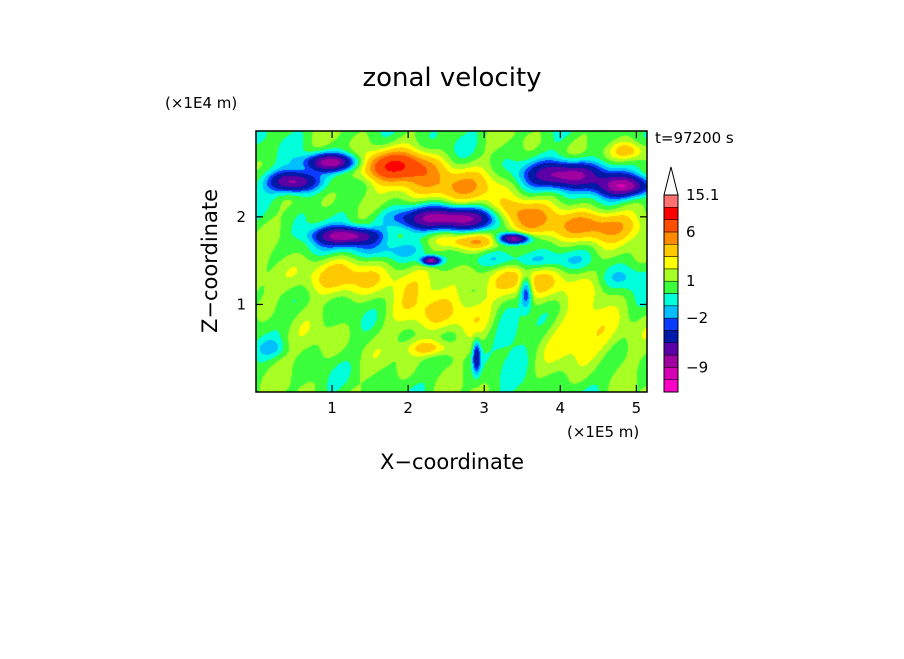 This screenshot has width=904, height=659. I want to click on x-axis-label: X−coordinate, so click(452, 462).